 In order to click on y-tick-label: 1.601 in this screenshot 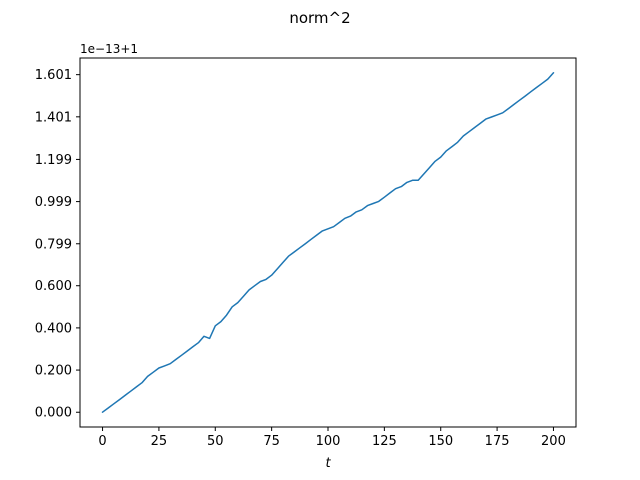, I will do `click(53, 75)`.